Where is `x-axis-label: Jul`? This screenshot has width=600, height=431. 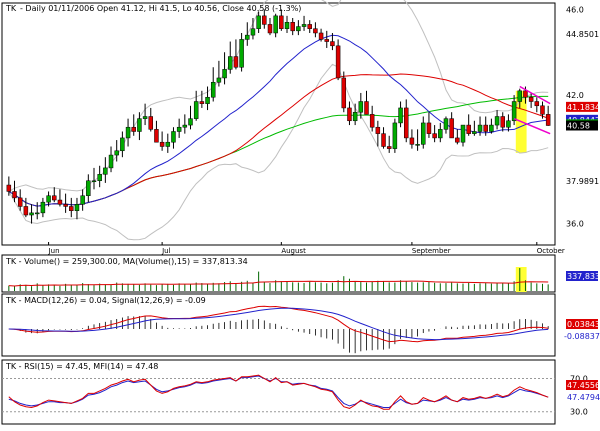 x-axis-label: Jul is located at coordinates (166, 251).